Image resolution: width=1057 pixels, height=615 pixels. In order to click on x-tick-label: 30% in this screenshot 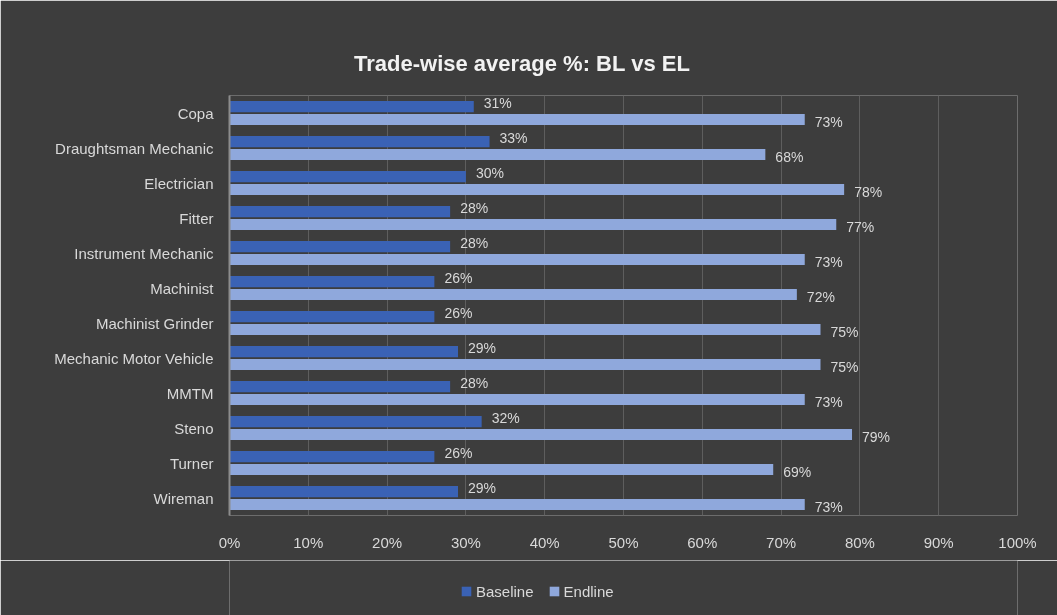, I will do `click(465, 542)`.